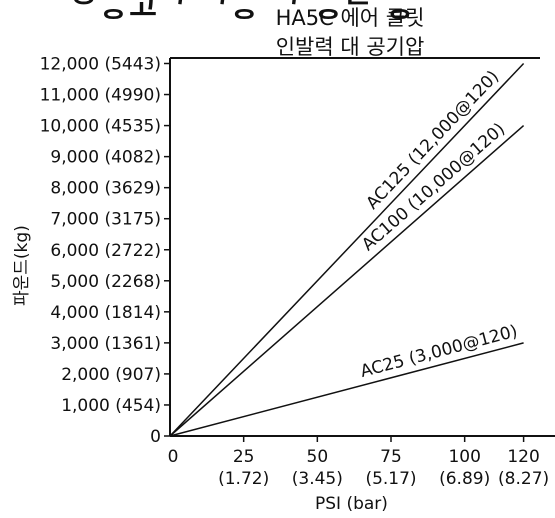 The width and height of the screenshot is (555, 518). I want to click on x-tick-sublabel: (8.27), so click(523, 479).